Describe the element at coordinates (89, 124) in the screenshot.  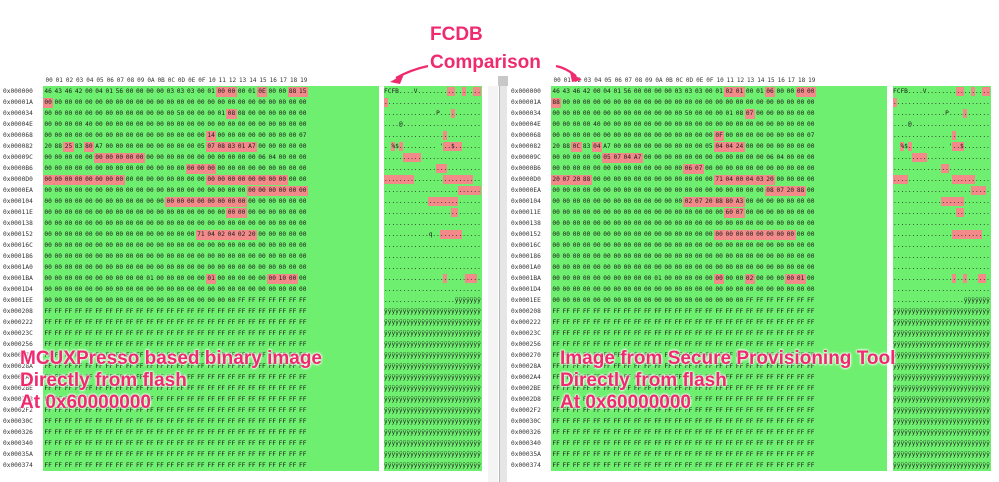
I see `hex-byte: 40` at that location.